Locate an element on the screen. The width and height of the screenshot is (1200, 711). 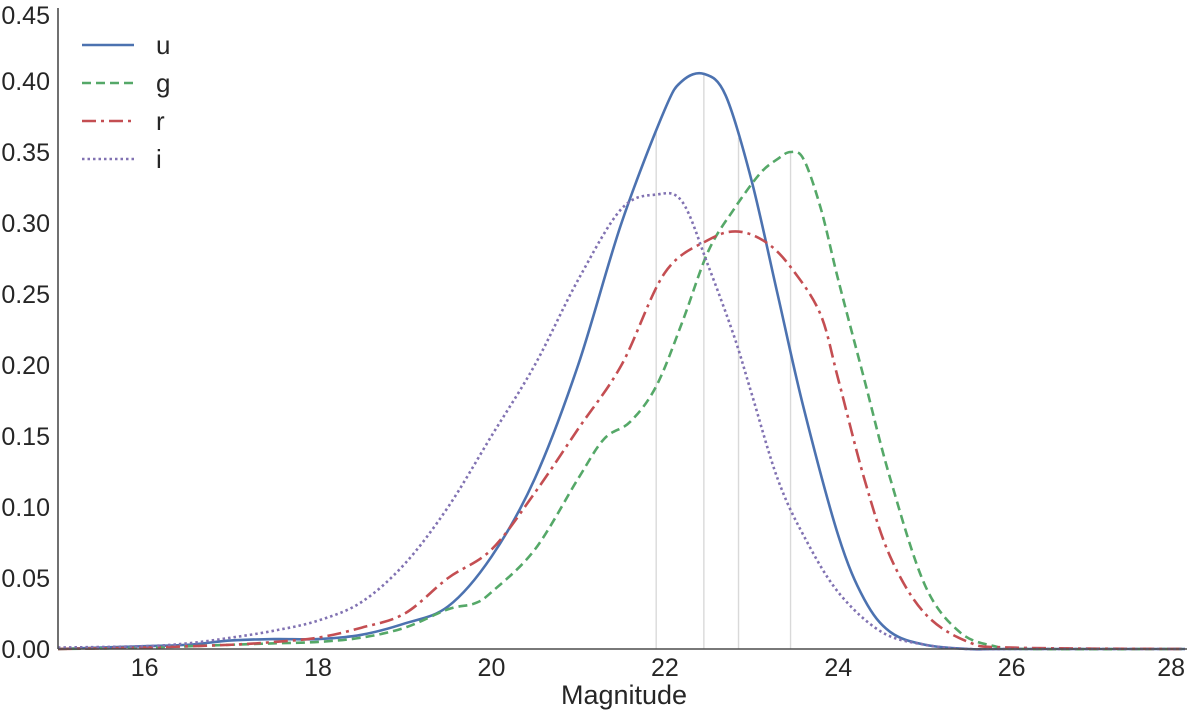
x-tick-label: 18 is located at coordinates (318, 668).